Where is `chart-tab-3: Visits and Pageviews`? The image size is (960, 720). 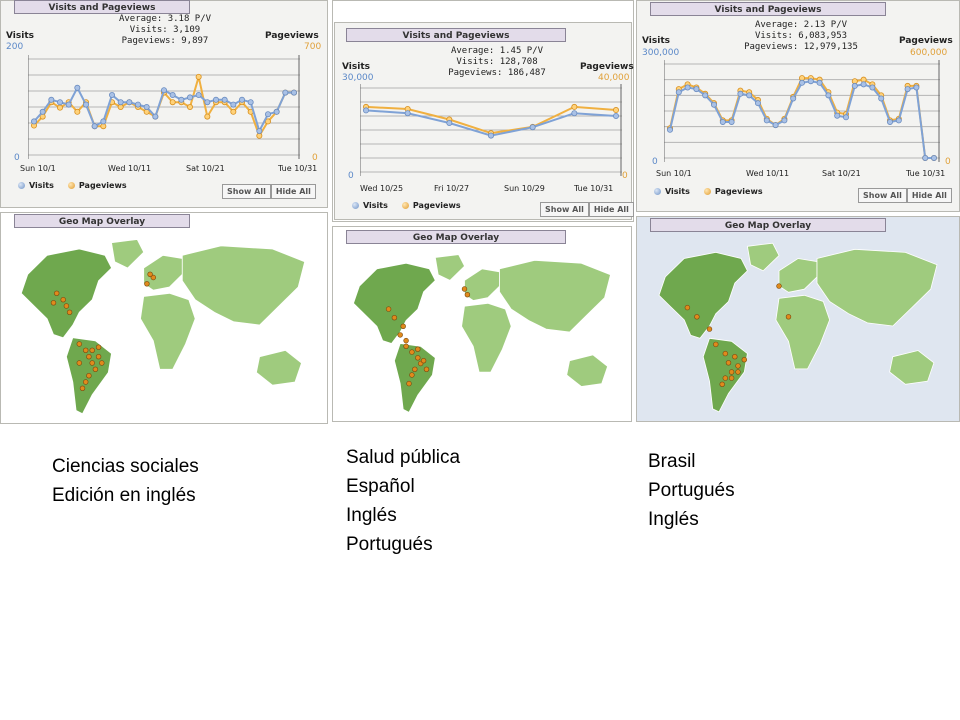 chart-tab-3: Visits and Pageviews is located at coordinates (768, 9).